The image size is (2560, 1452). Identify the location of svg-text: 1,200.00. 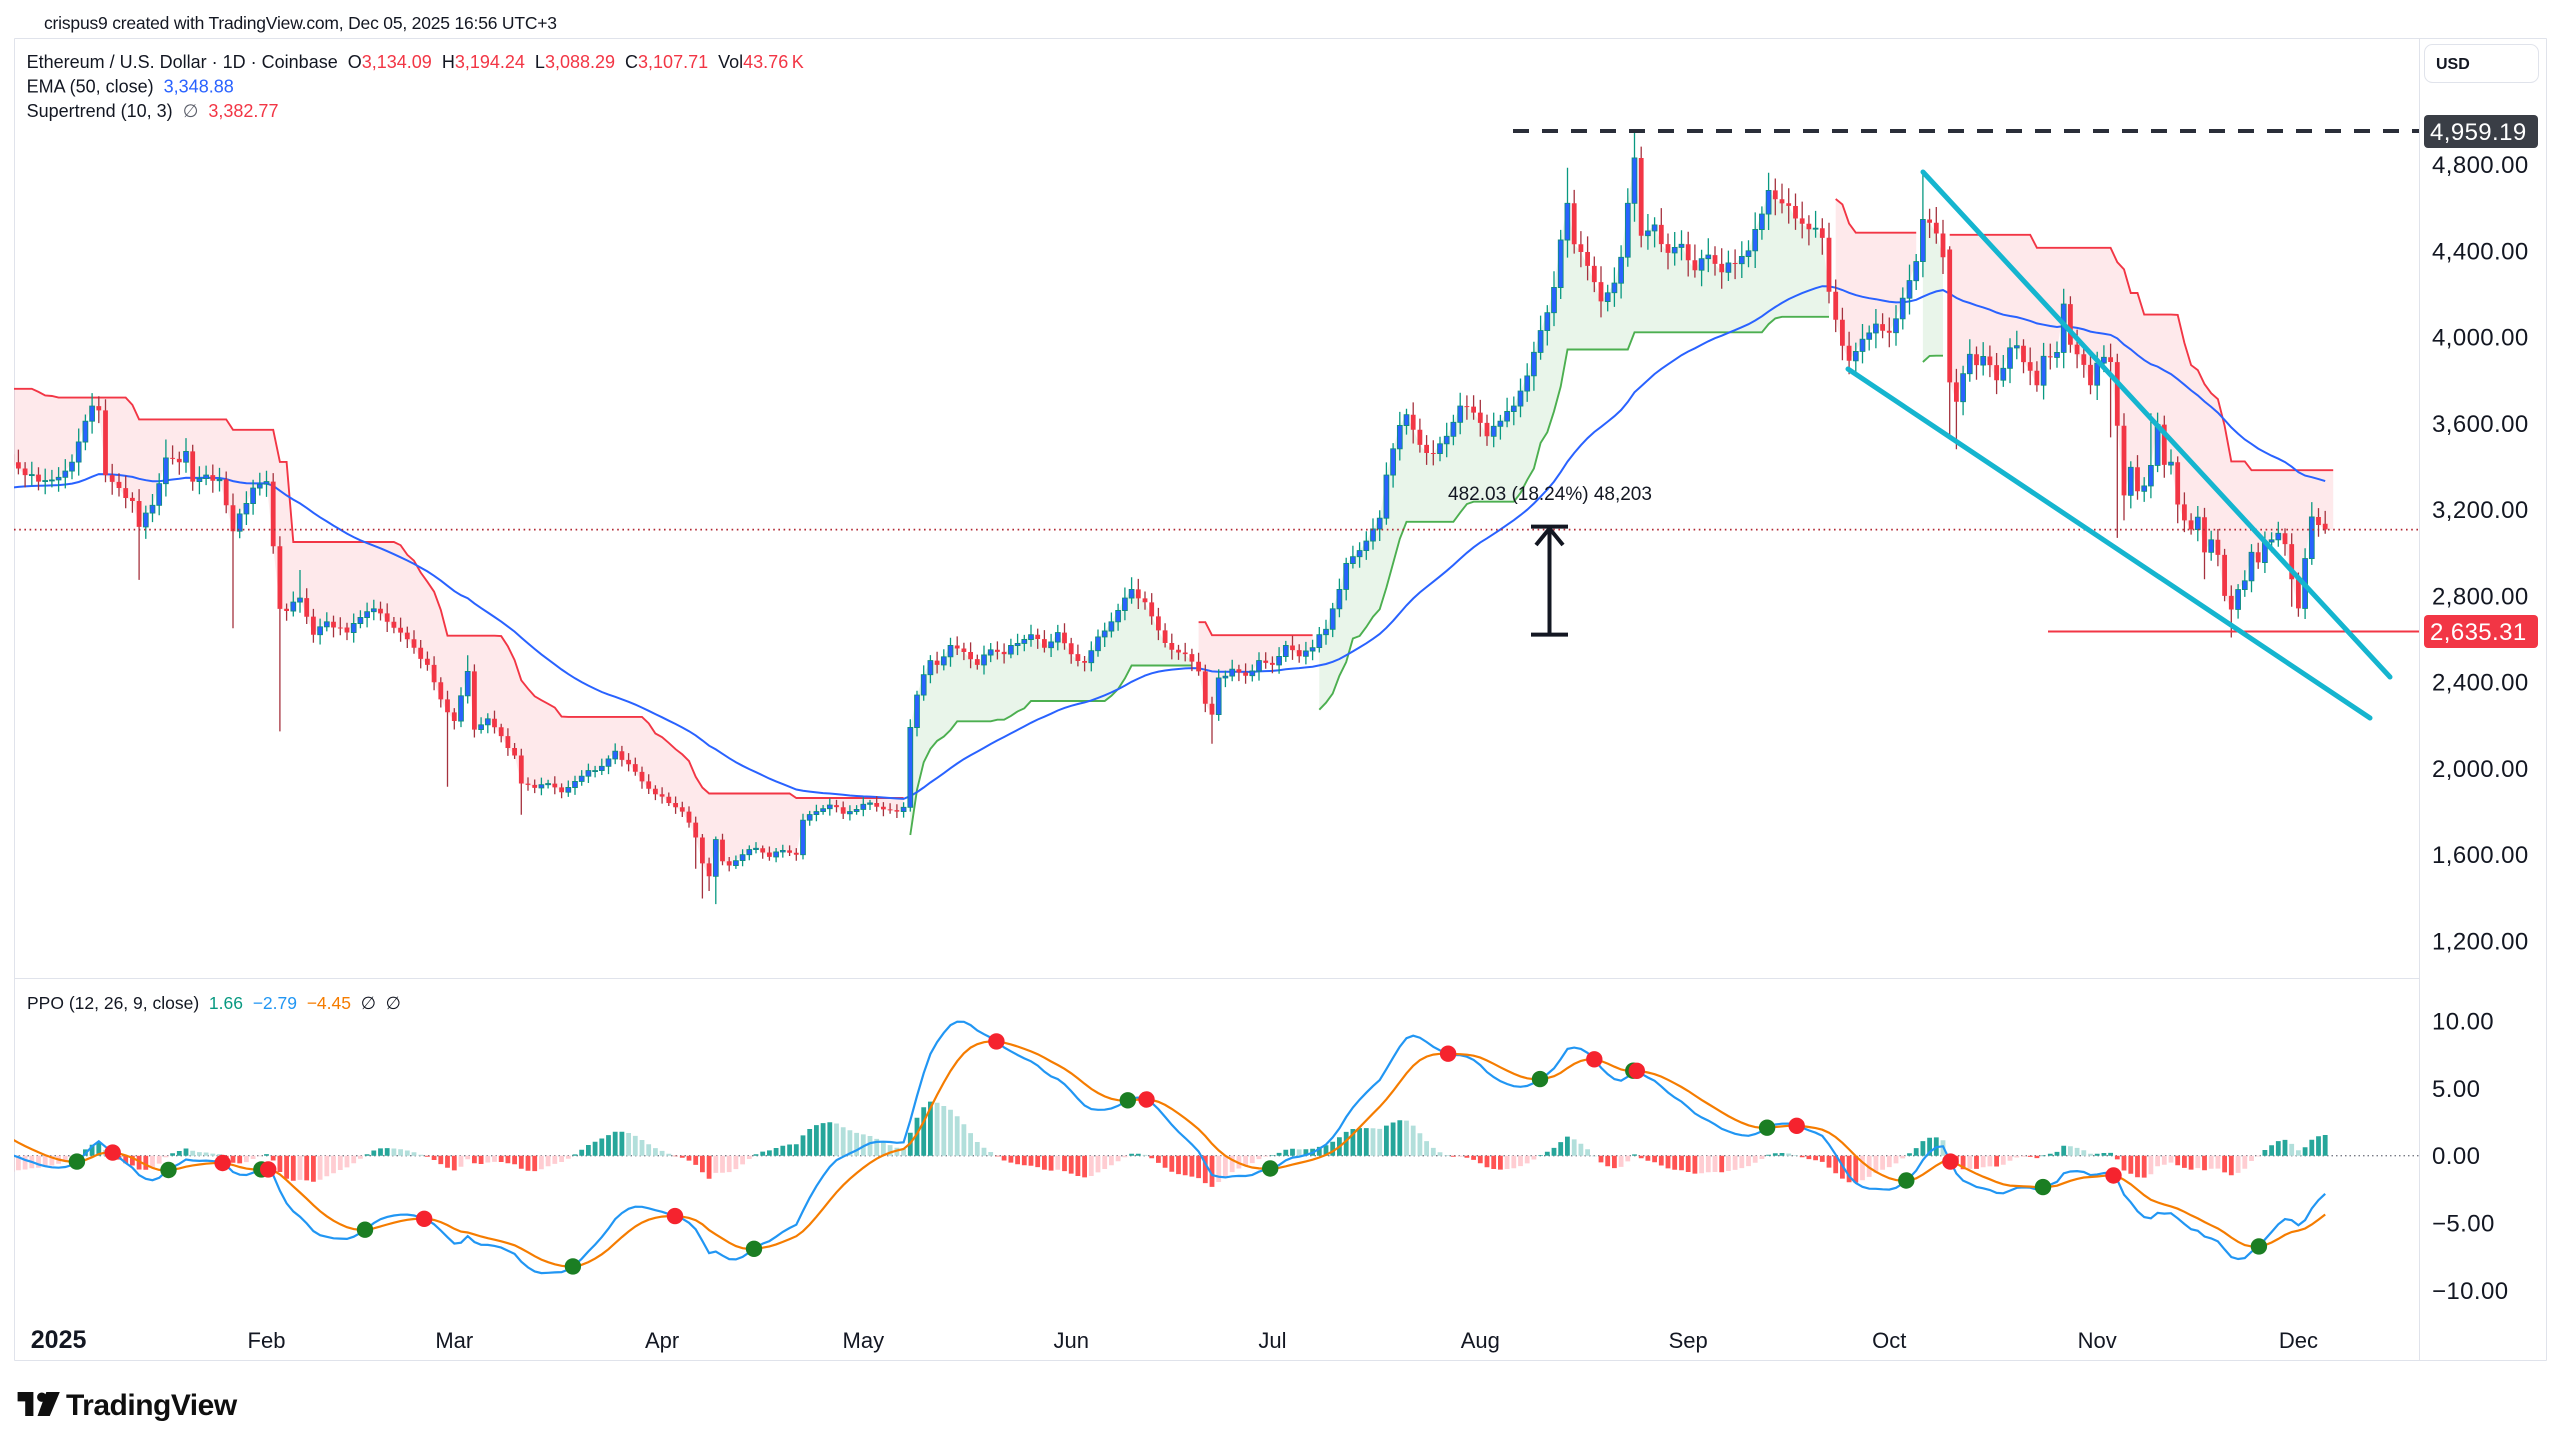
(2480, 942).